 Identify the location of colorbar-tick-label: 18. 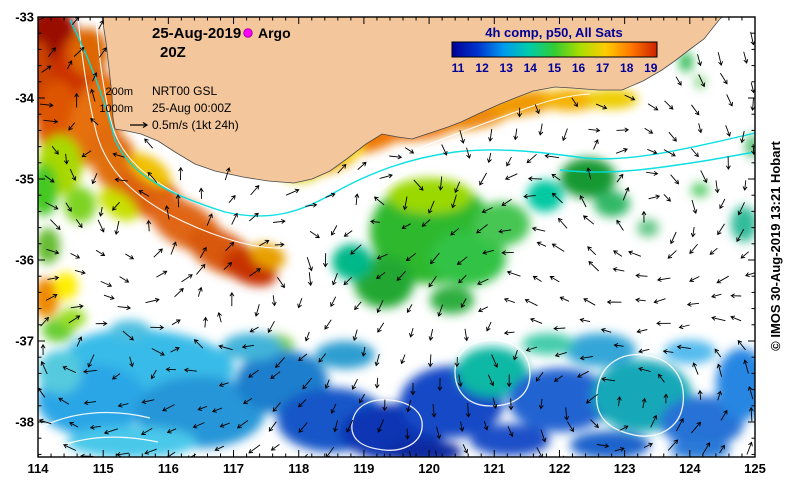
(627, 68).